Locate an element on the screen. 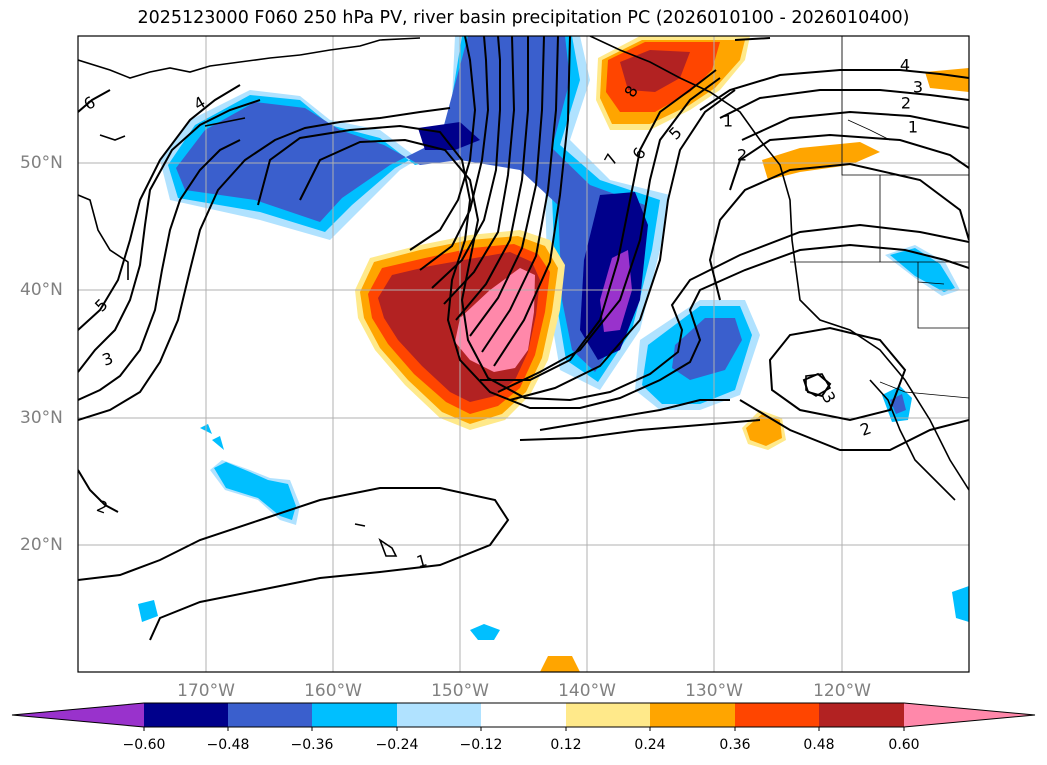  borders is located at coordinates (879, 217).